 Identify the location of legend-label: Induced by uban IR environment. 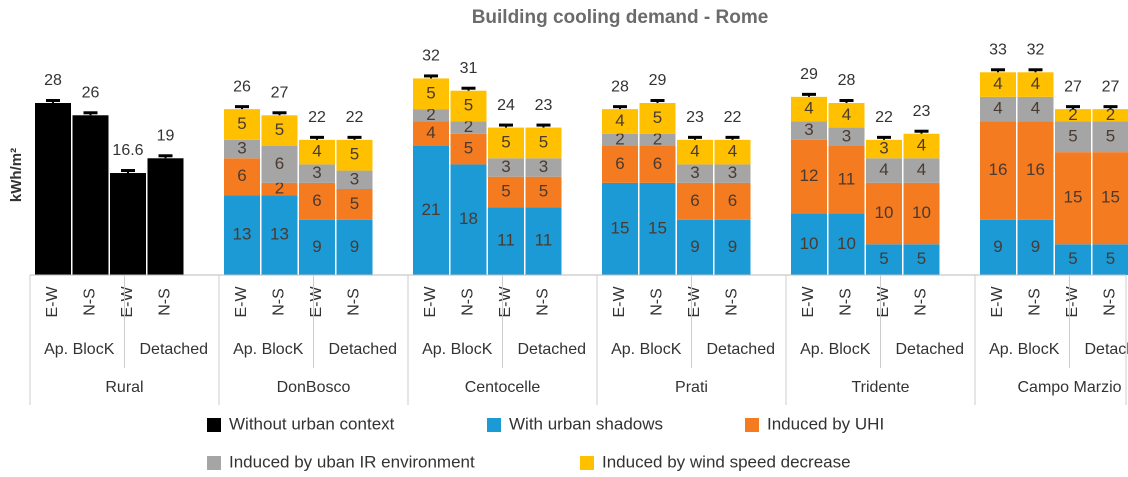
(352, 461).